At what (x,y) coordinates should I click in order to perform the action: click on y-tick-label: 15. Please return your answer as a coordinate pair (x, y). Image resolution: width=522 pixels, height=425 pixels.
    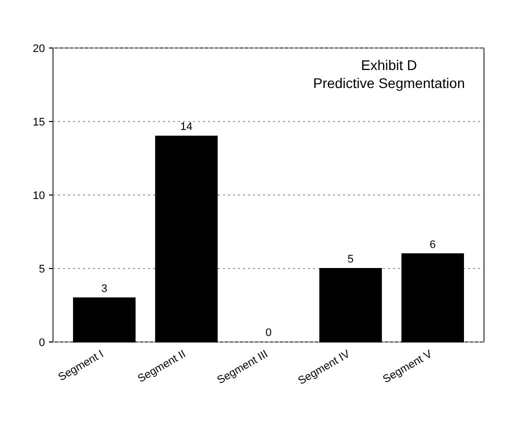
    Looking at the image, I should click on (38, 122).